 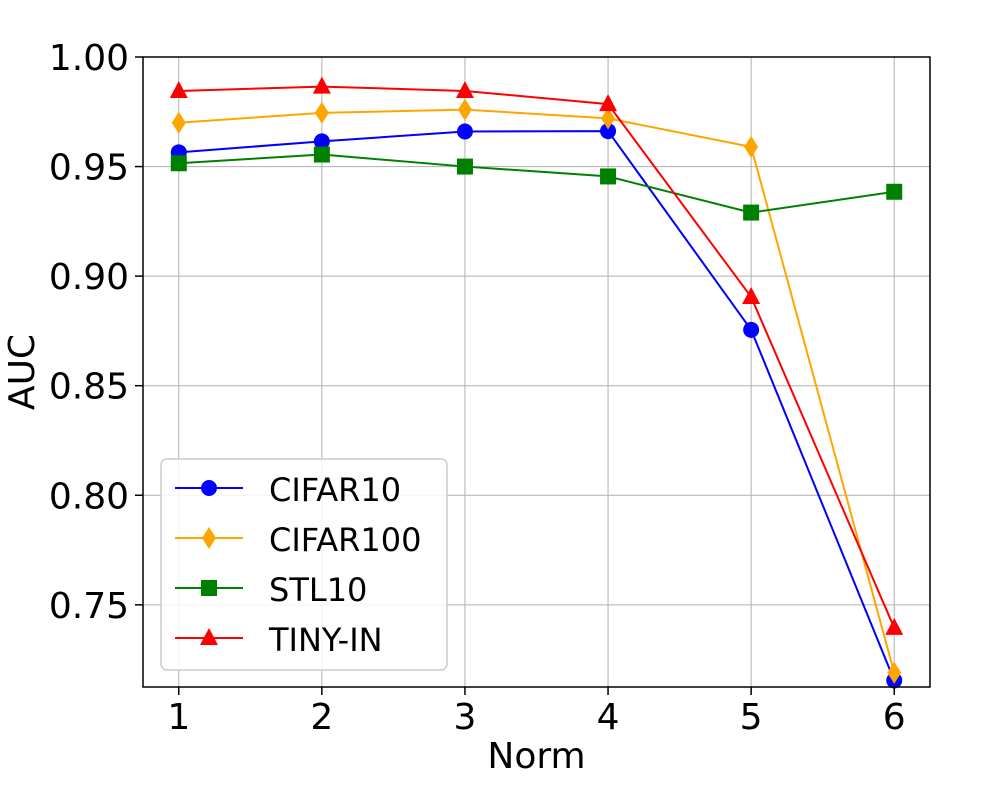 I want to click on x-tick-label: 6, so click(x=894, y=717).